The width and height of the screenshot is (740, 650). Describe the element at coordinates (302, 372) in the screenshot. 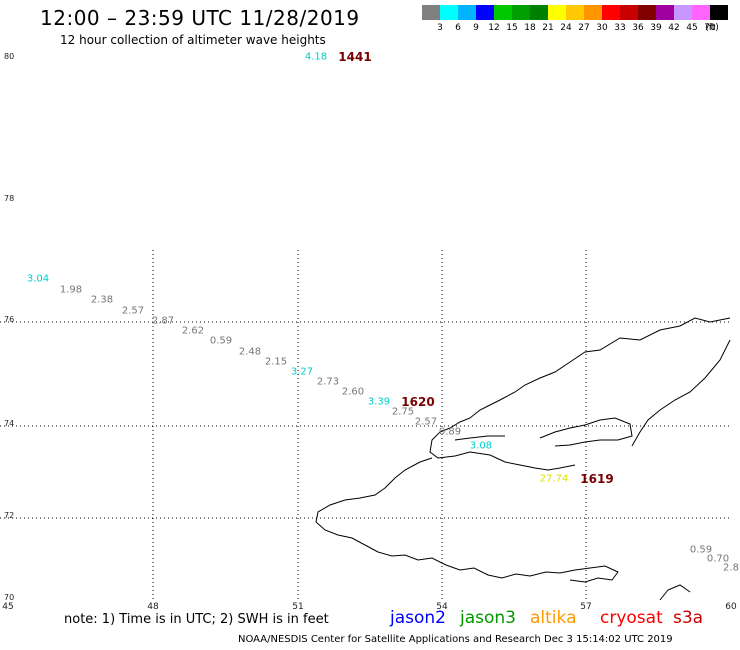

I see `wave-value: 3.27` at that location.